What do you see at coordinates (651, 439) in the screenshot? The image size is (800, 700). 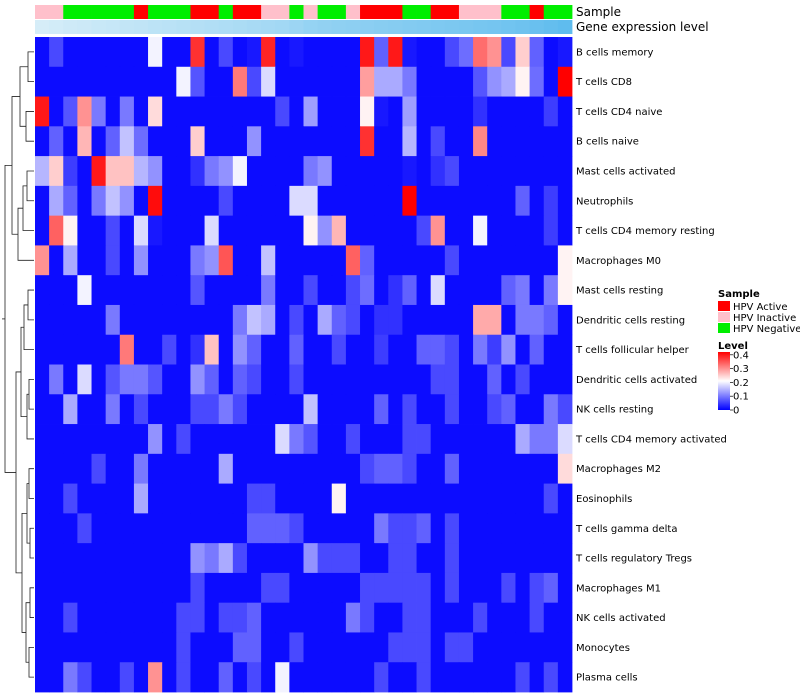 I see `row-label: T cells CD4 memory activated` at bounding box center [651, 439].